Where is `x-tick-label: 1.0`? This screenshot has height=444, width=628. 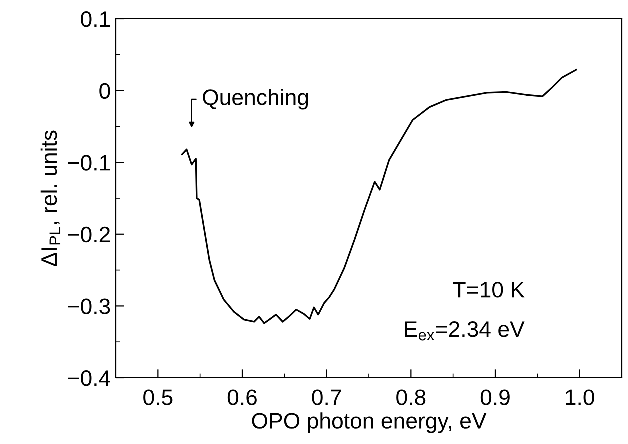
x-tick-label: 1.0 is located at coordinates (580, 398).